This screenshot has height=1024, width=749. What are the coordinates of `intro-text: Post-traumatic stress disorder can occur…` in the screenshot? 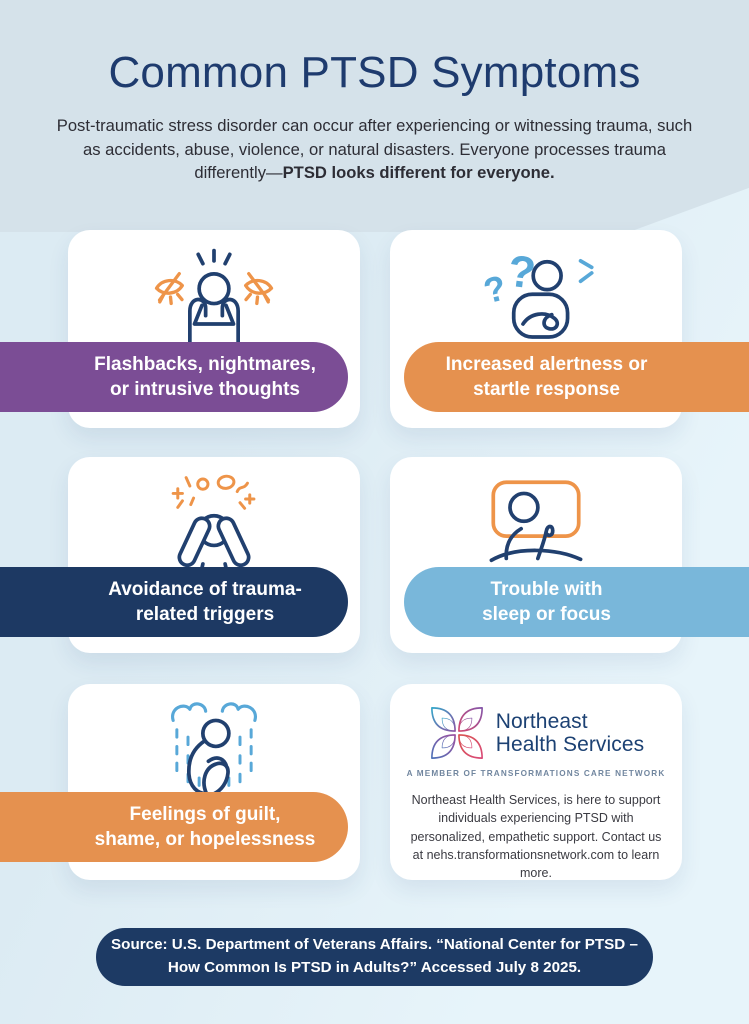 It's located at (375, 149).